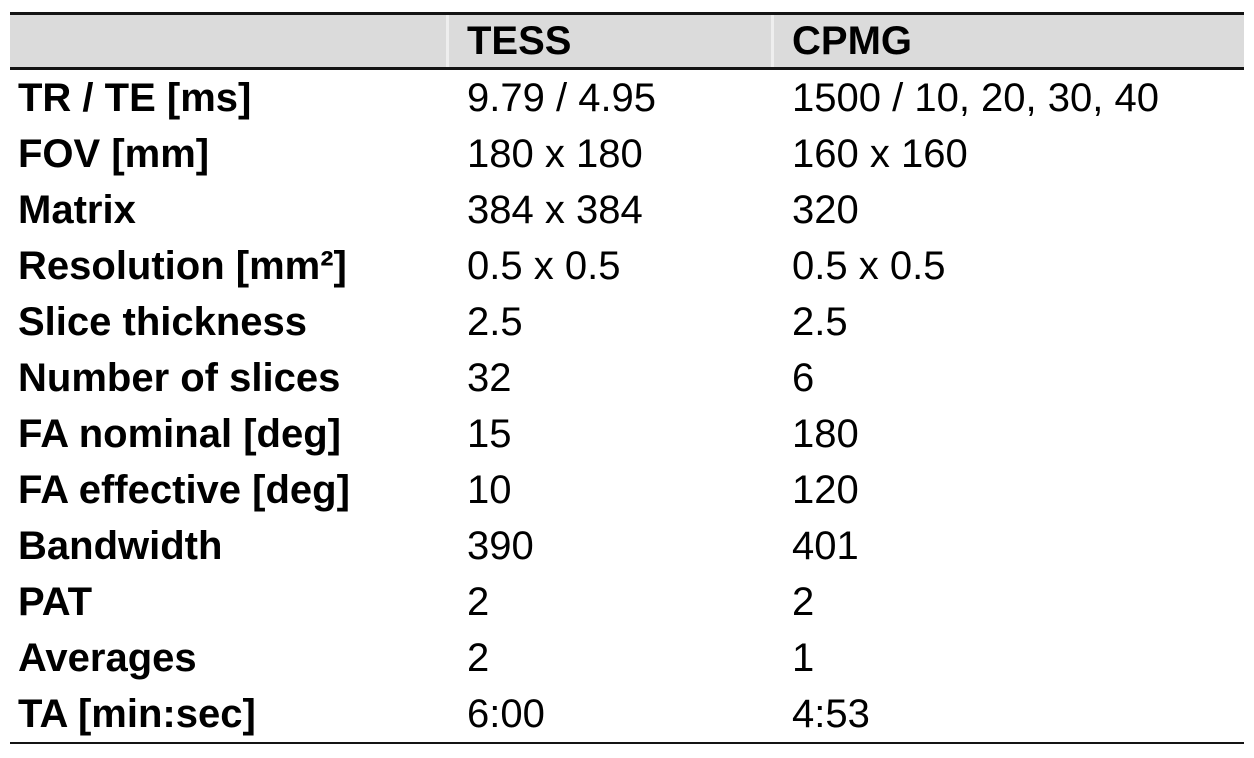 Image resolution: width=1254 pixels, height=758 pixels. What do you see at coordinates (55, 601) in the screenshot?
I see `row-label: PAT` at bounding box center [55, 601].